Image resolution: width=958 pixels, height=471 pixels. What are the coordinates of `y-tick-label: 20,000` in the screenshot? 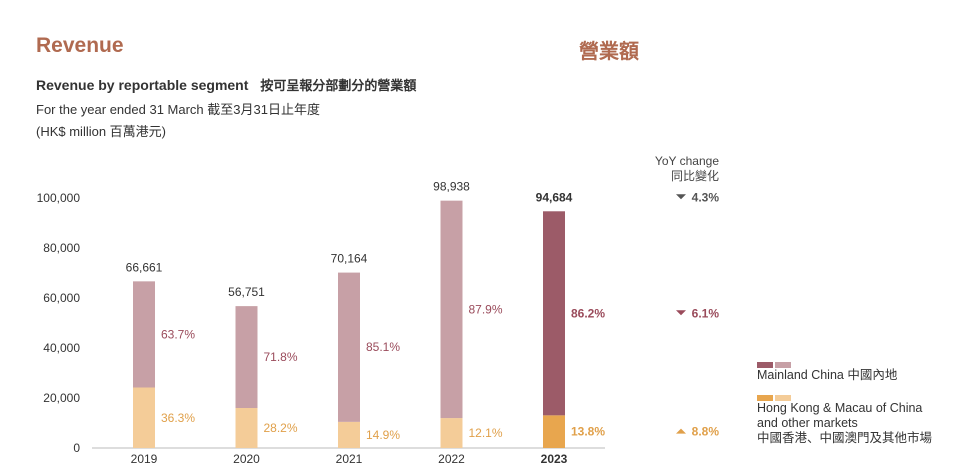 It's located at (61, 398).